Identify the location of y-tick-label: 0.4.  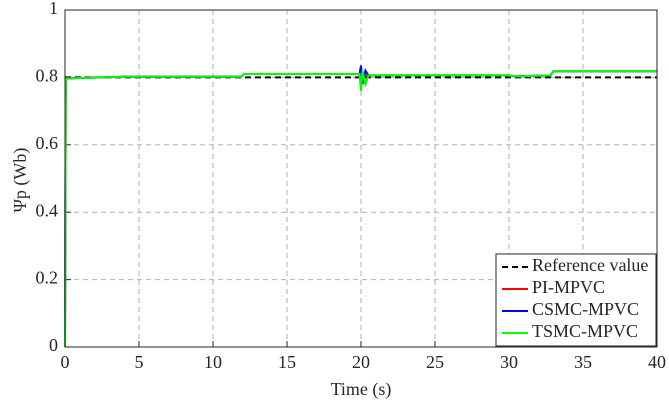
(47, 210).